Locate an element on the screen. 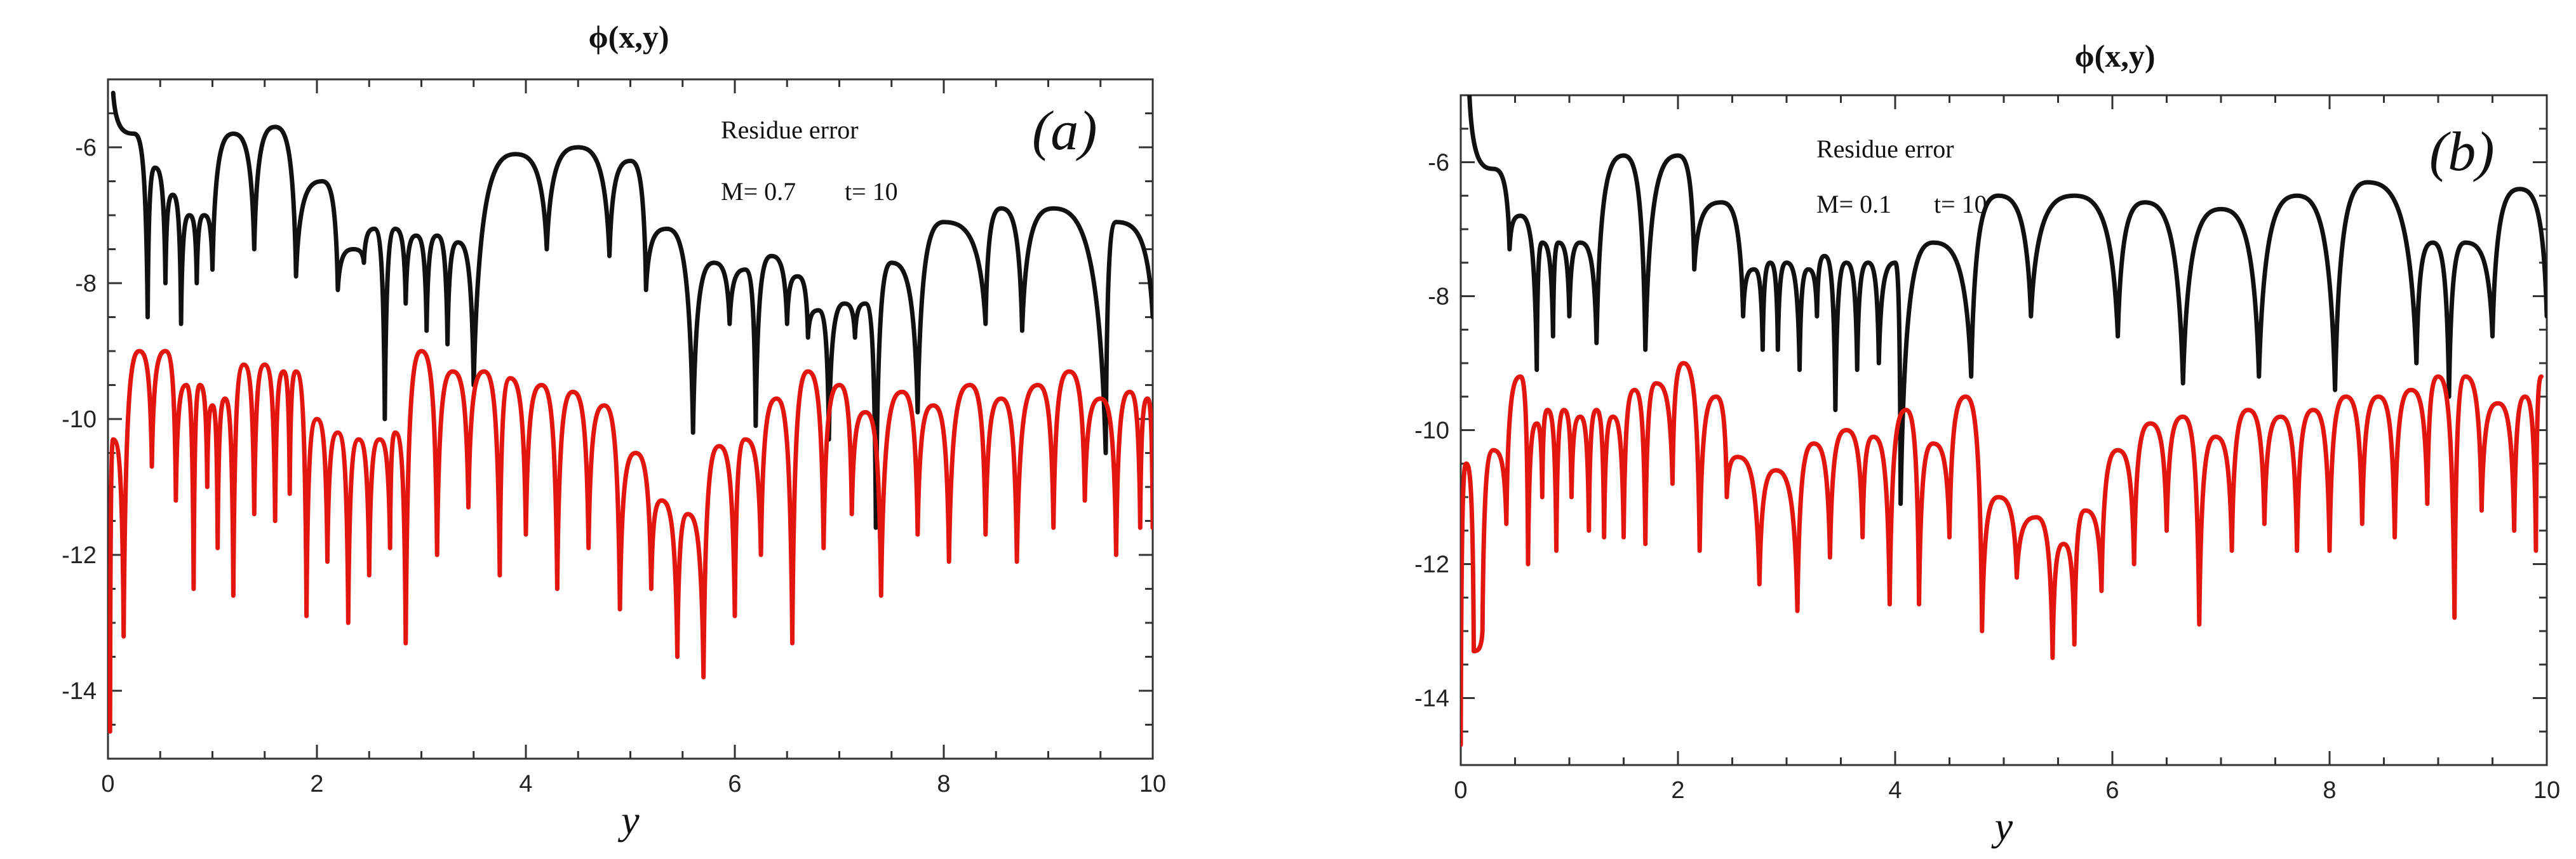 The image size is (2576, 859). panel-label: (b) is located at coordinates (2462, 152).